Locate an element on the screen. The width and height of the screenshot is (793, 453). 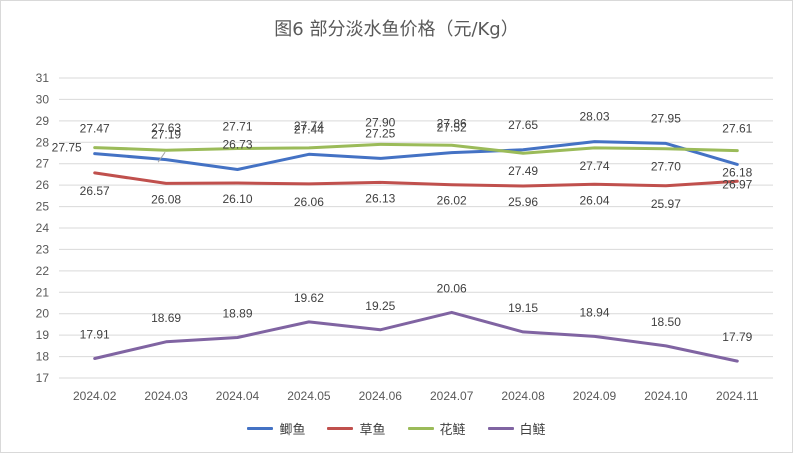
data-label: 26.73 is located at coordinates (237, 145).